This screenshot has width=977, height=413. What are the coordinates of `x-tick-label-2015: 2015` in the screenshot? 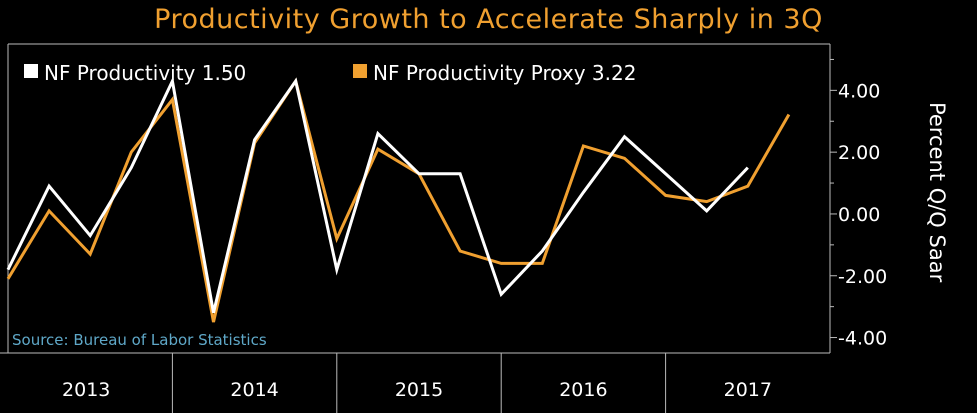 It's located at (419, 390).